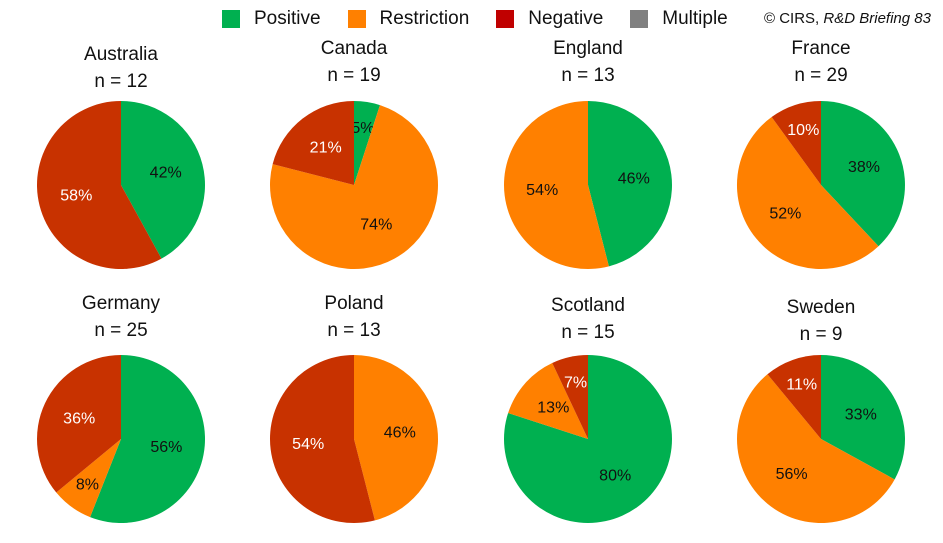  What do you see at coordinates (356, 19) in the screenshot?
I see `legend-swatch-restriction` at bounding box center [356, 19].